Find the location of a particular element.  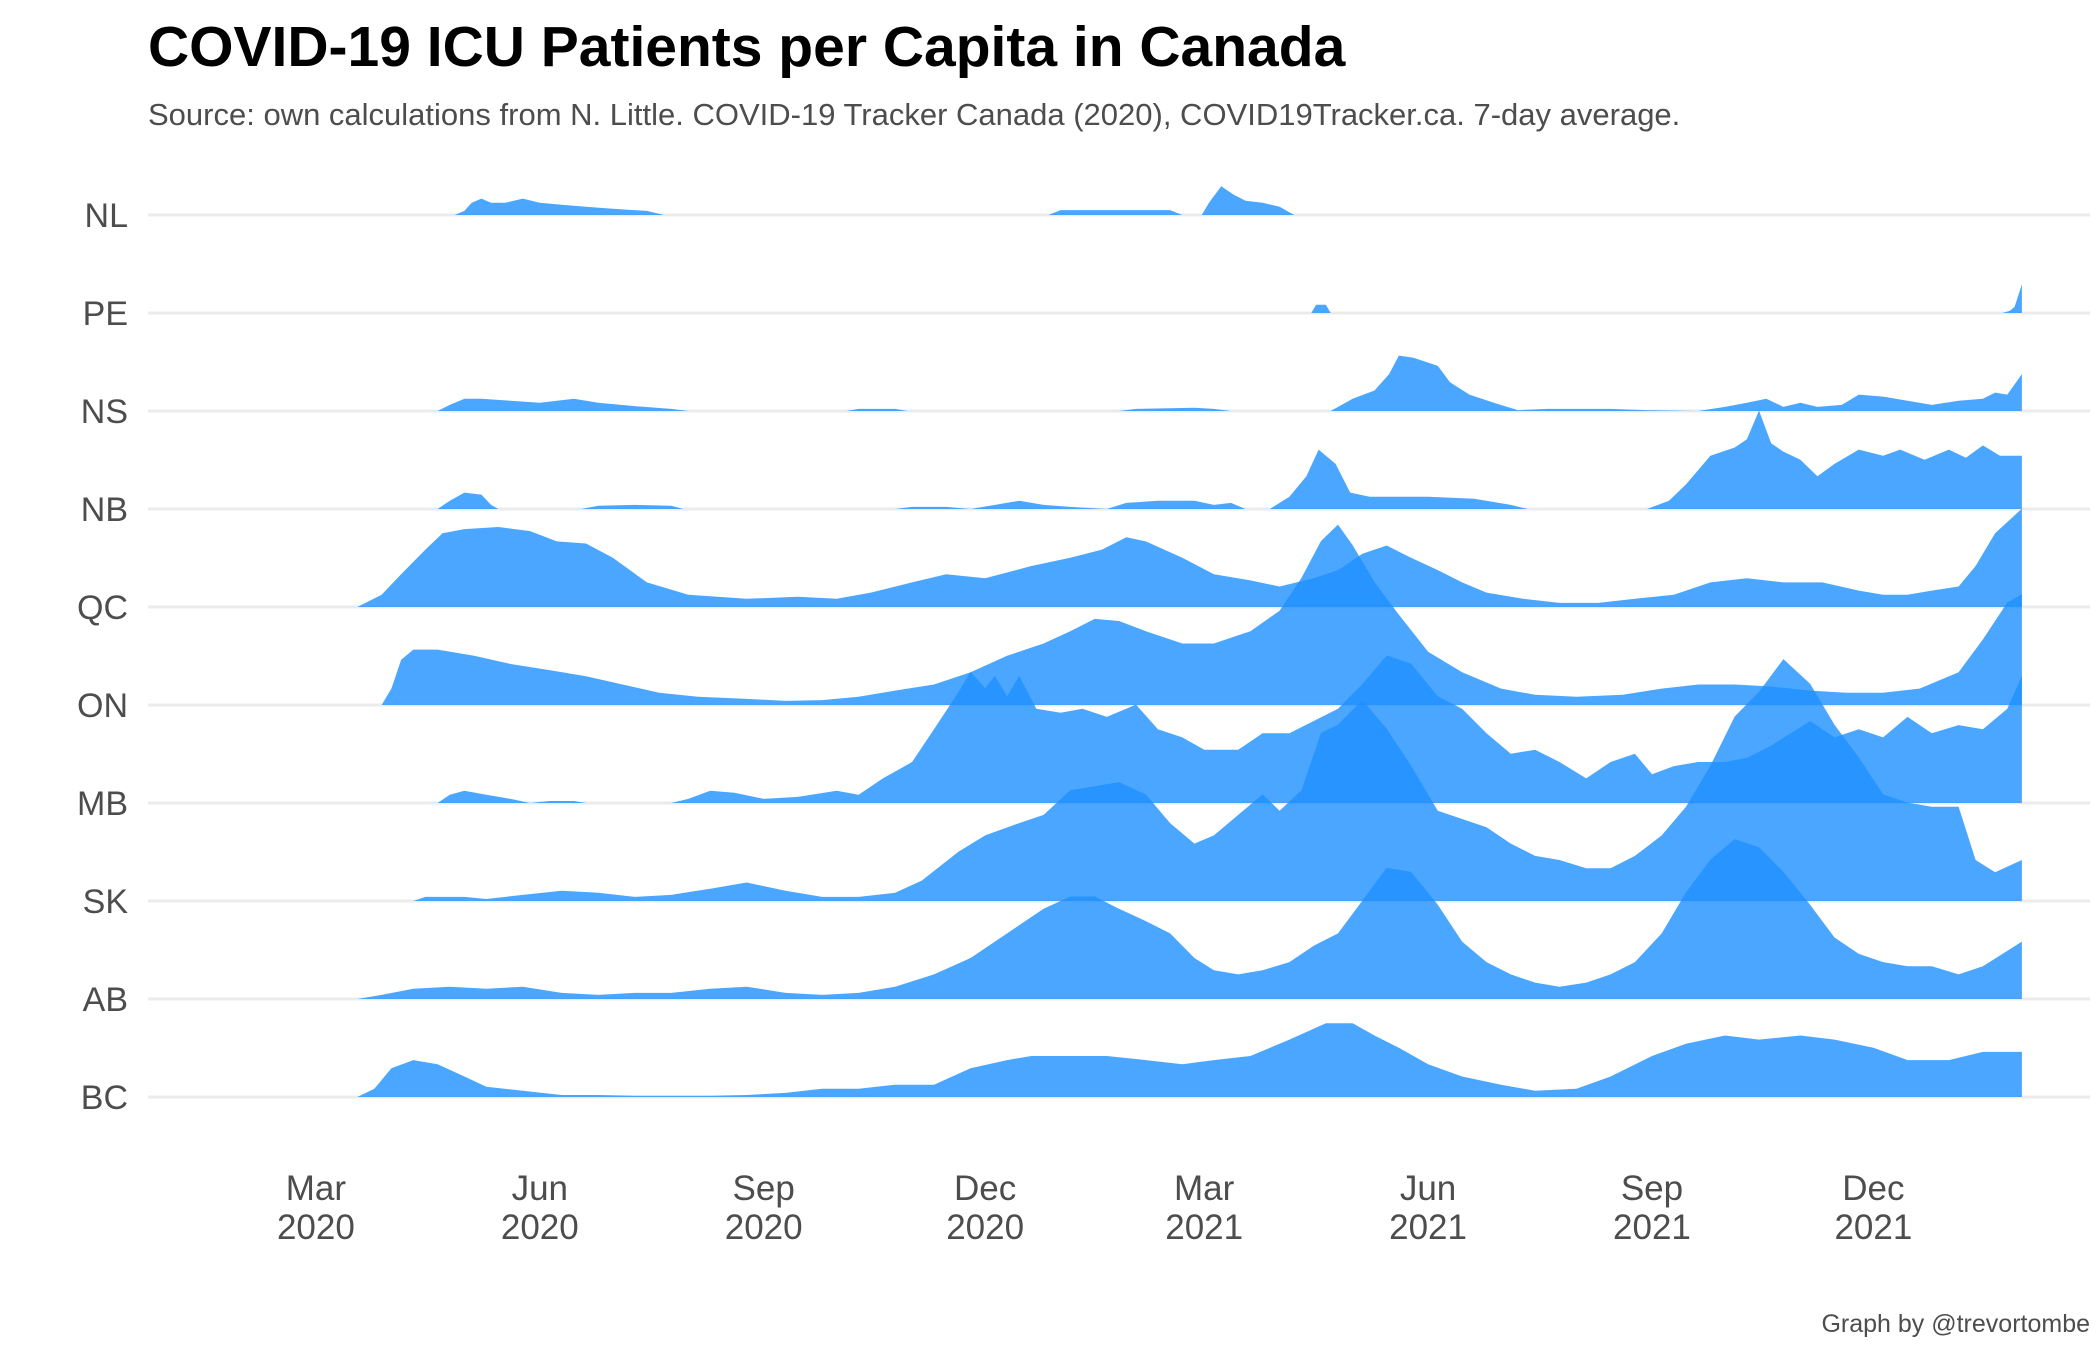

area-qc is located at coordinates (1189, 557).